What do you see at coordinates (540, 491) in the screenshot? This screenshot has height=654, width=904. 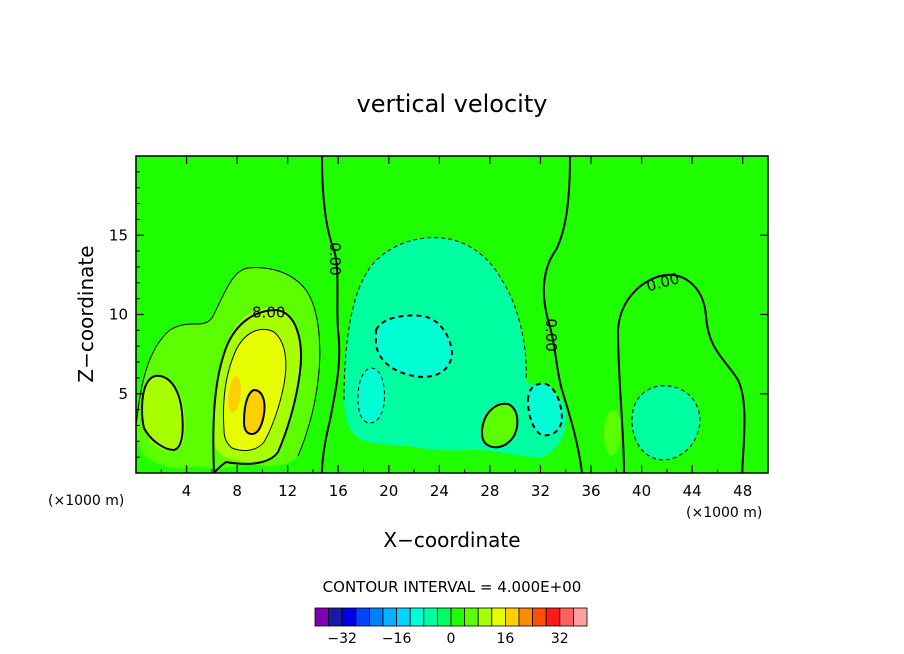 I see `x-tick-label-7: 32` at bounding box center [540, 491].